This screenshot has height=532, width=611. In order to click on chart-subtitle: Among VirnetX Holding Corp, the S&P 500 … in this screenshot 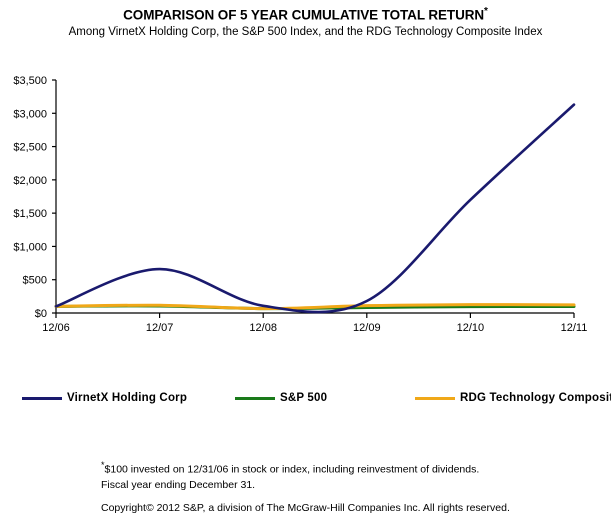, I will do `click(305, 32)`.